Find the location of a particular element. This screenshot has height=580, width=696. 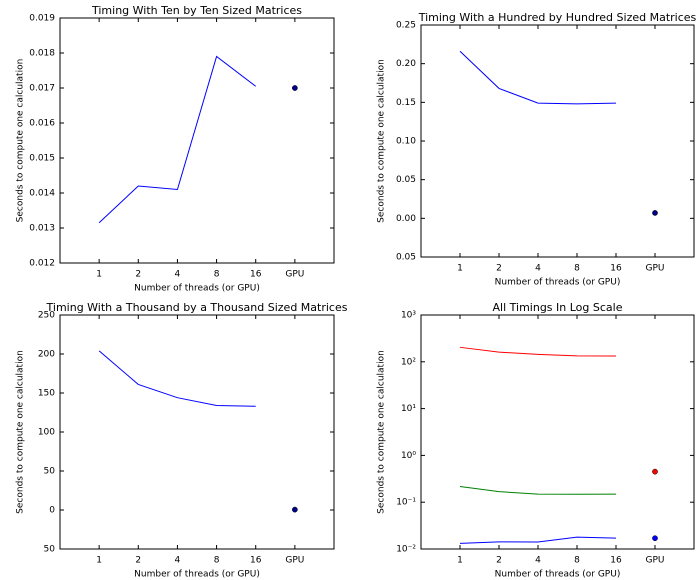

y-tick-label: 150 is located at coordinates (46, 394).